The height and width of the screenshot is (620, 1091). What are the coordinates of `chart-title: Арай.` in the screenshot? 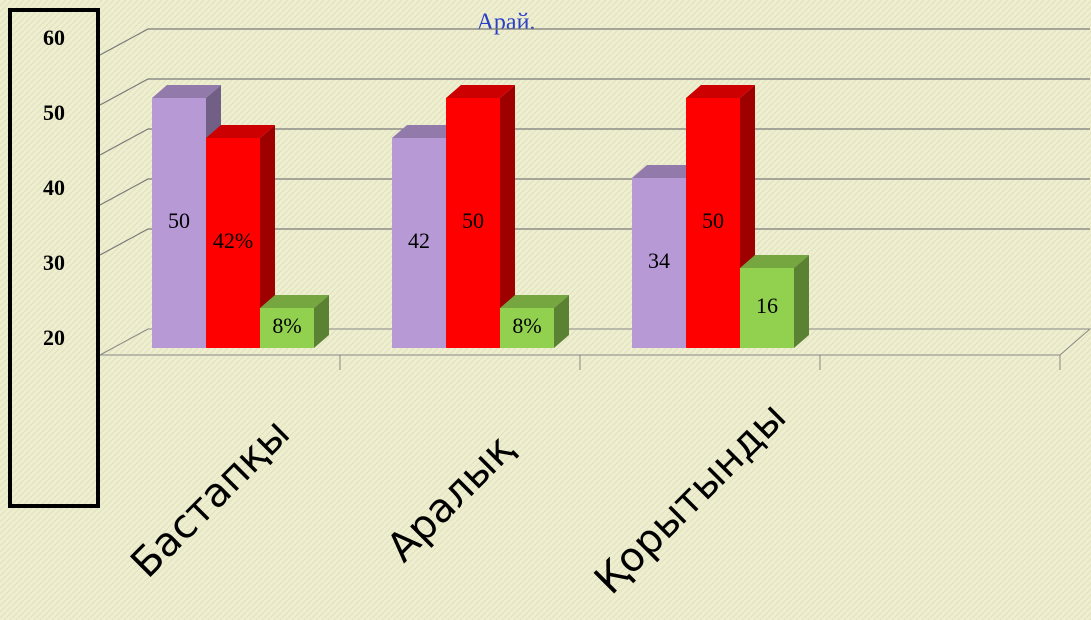 It's located at (506, 23).